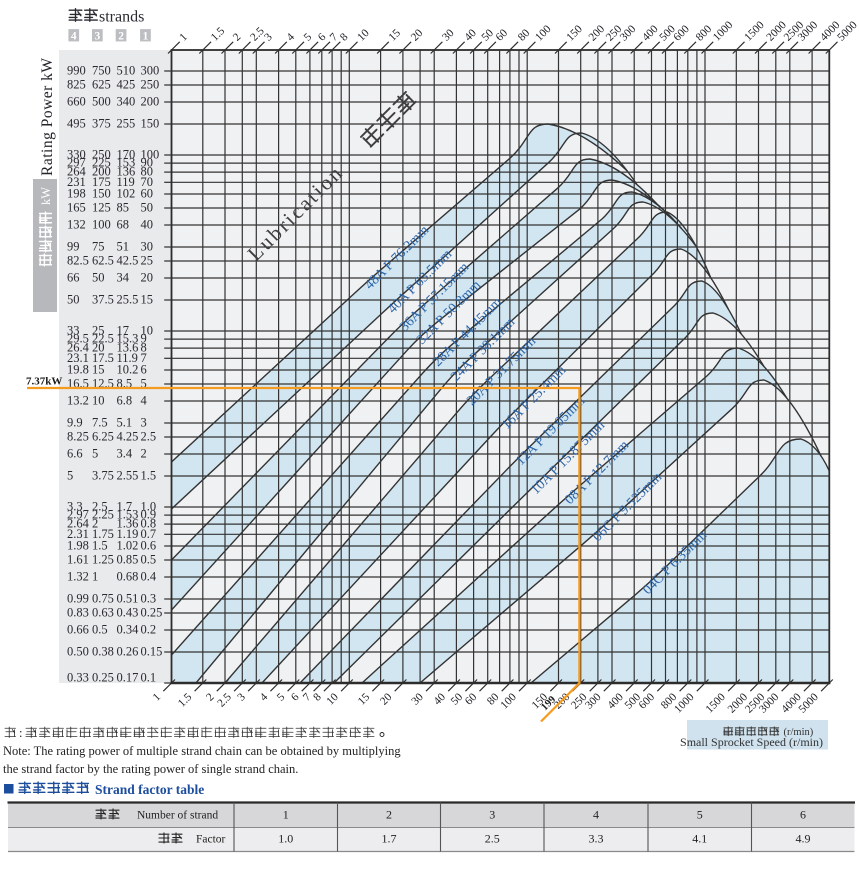 The height and width of the screenshot is (870, 859). Describe the element at coordinates (101, 163) in the screenshot. I see `svg-text: 225` at that location.